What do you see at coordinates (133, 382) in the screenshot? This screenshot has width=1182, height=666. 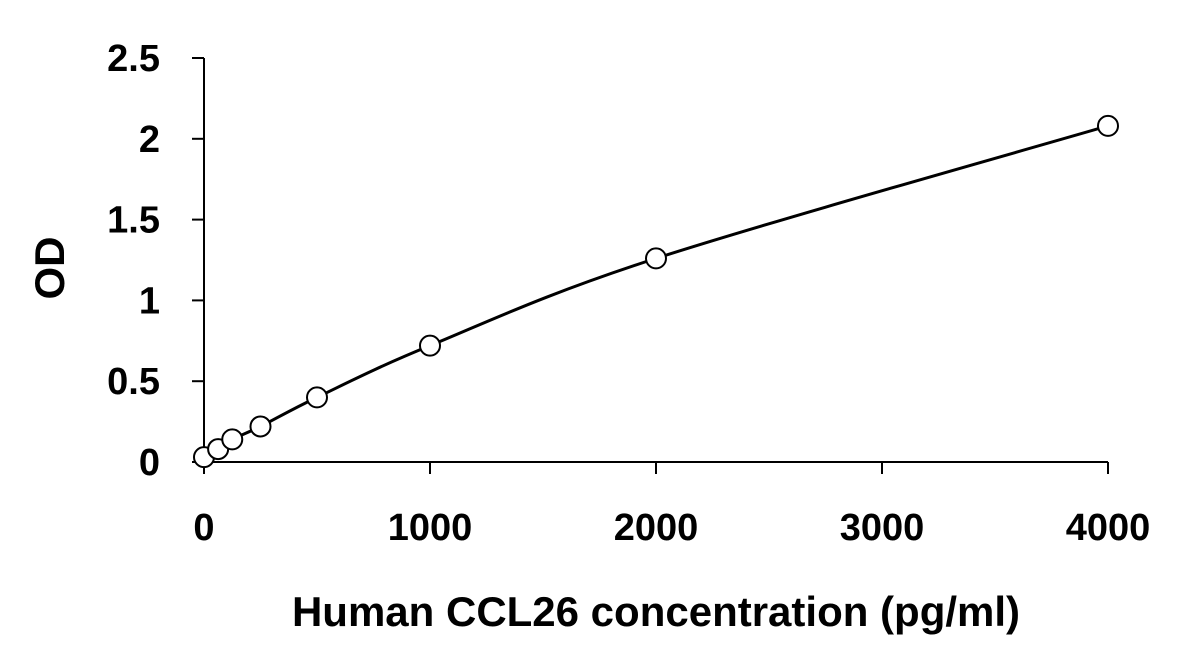 I see `y-tick-label: 0.5` at bounding box center [133, 382].